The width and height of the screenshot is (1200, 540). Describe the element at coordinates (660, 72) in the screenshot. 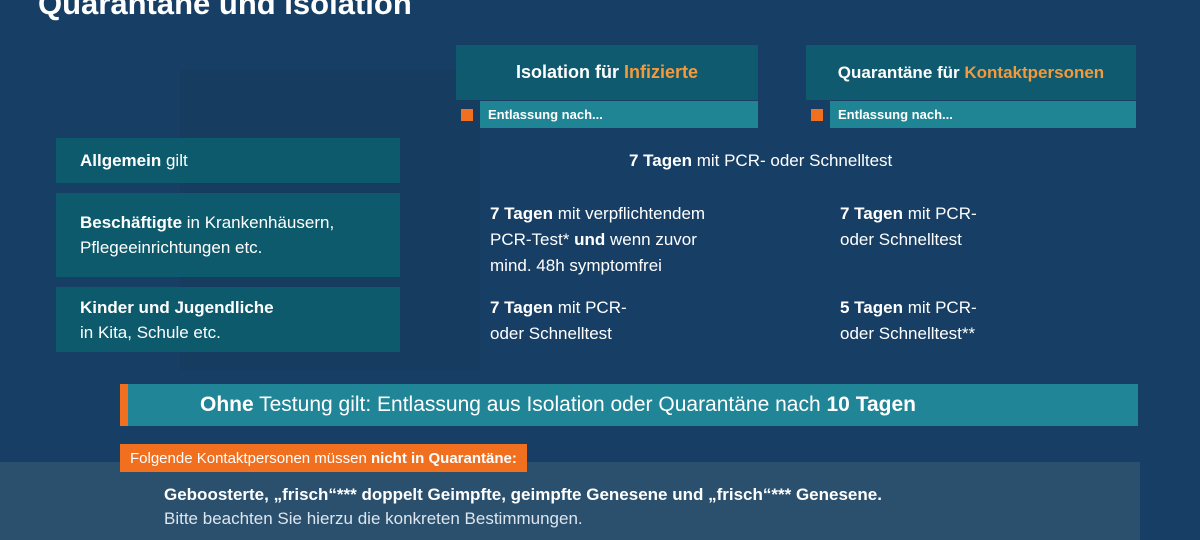

I see `column-header-highlight: Infizierte` at that location.